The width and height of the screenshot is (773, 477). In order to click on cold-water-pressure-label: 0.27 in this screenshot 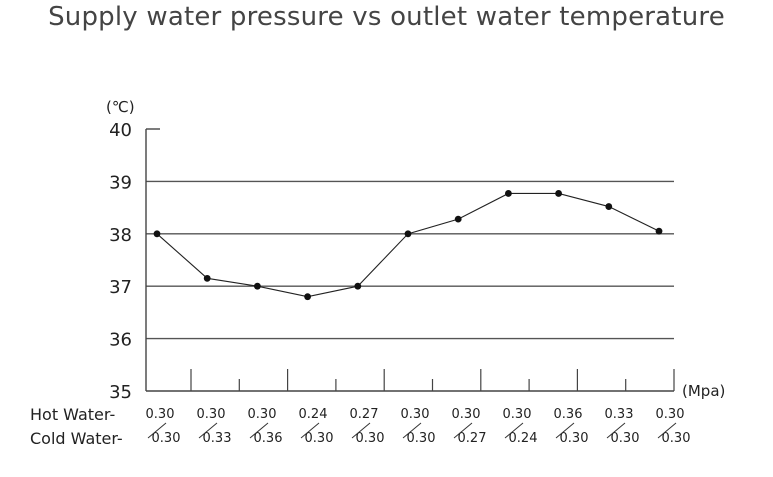, I will do `click(472, 438)`.